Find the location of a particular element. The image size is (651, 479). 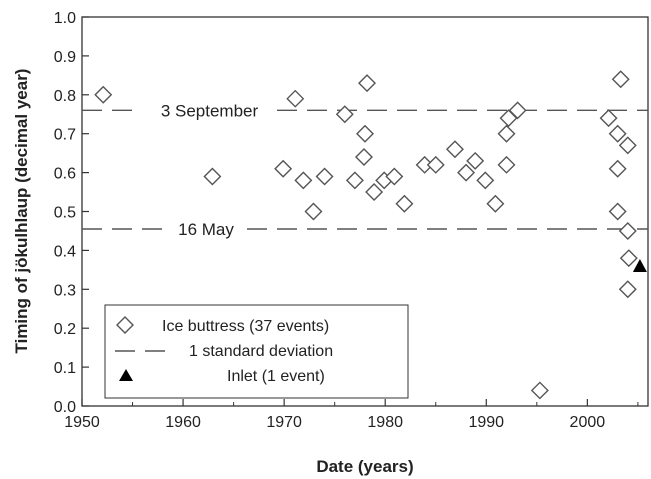

reference-line-label: 3 September is located at coordinates (210, 110).